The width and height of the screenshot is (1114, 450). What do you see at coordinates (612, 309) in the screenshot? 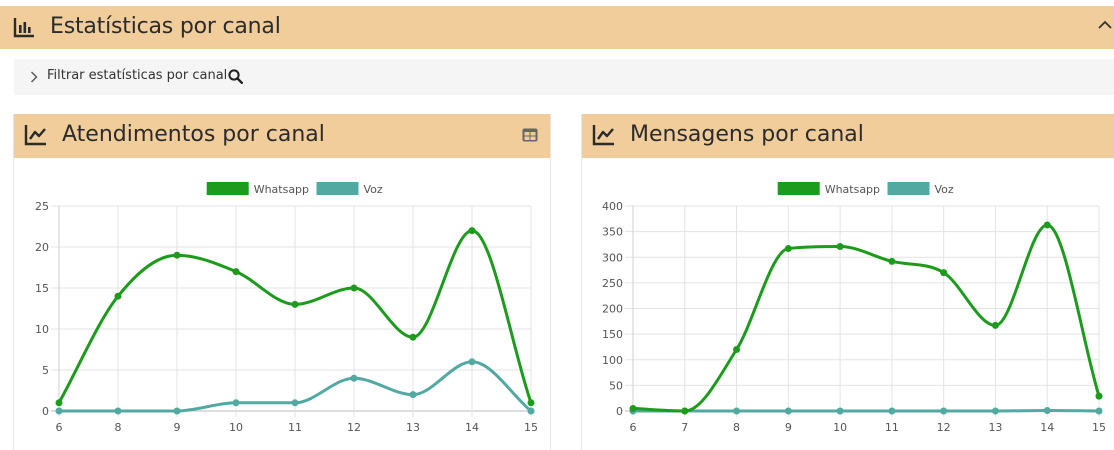
I see `y-tick-label: 200` at bounding box center [612, 309].